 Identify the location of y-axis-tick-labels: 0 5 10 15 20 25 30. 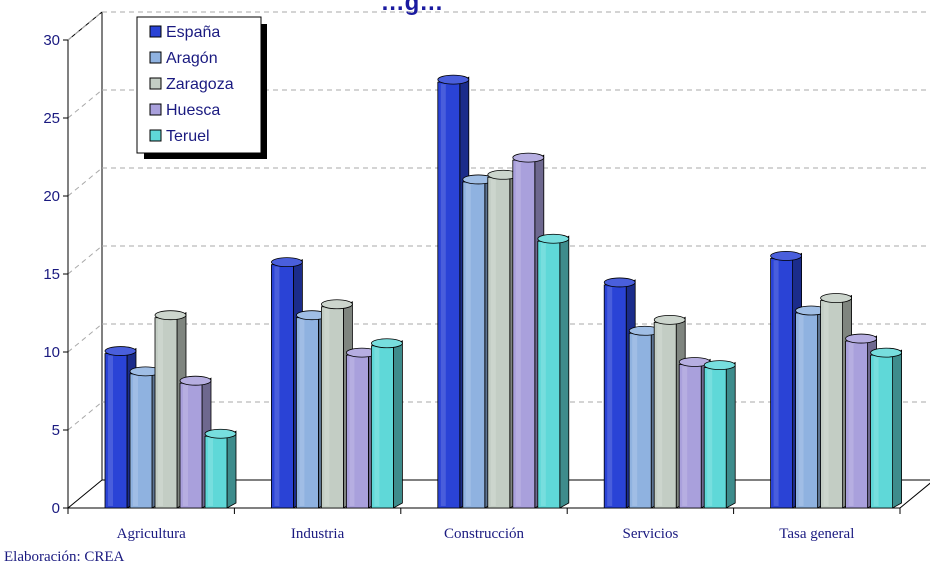
(55, 274).